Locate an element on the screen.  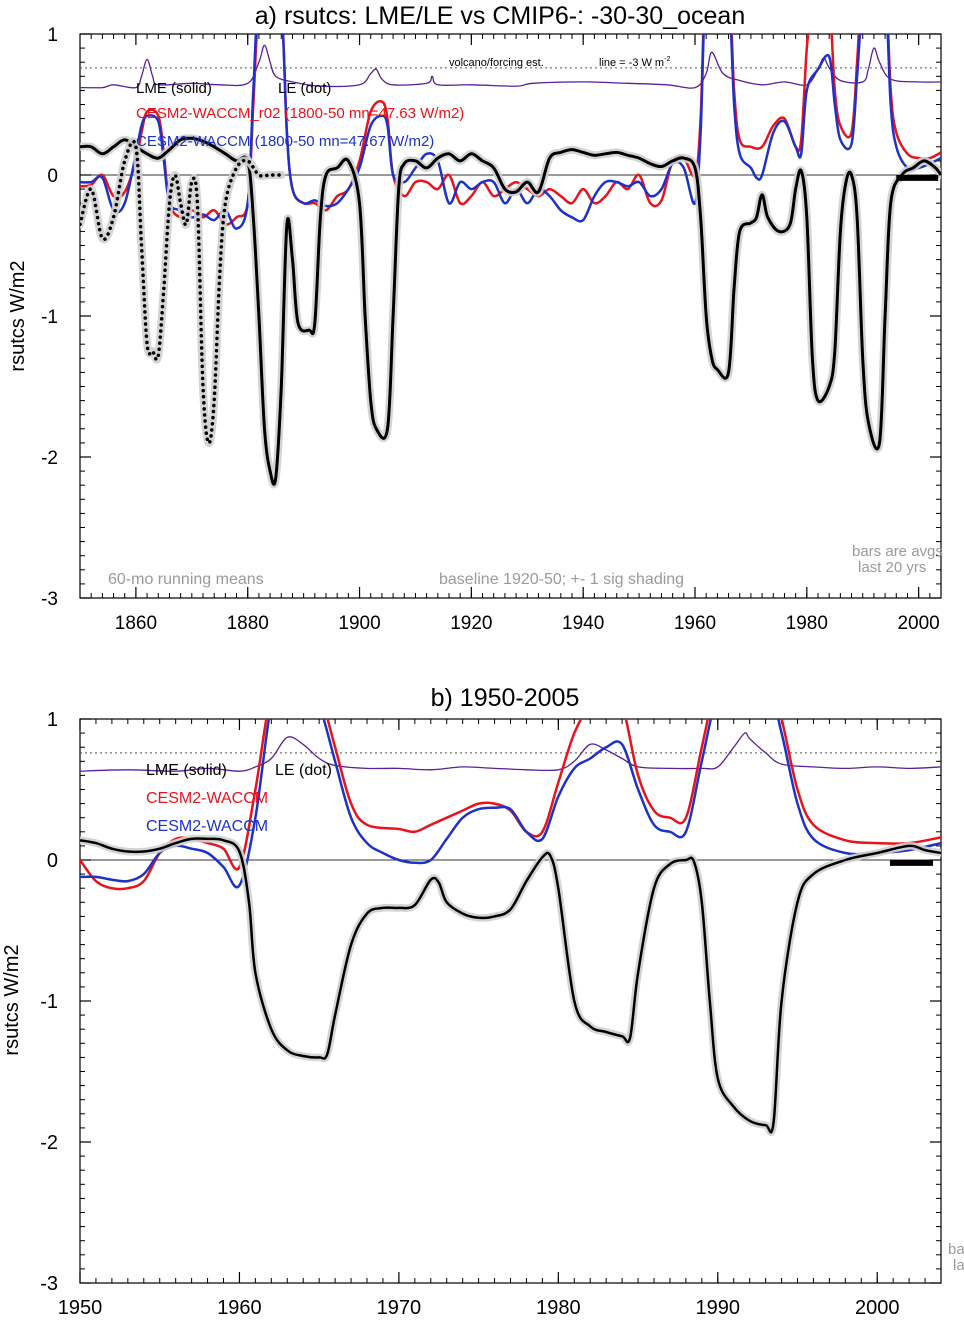
panel-a-forcing-line-note: line = -3 W m-2 is located at coordinates (634, 62).